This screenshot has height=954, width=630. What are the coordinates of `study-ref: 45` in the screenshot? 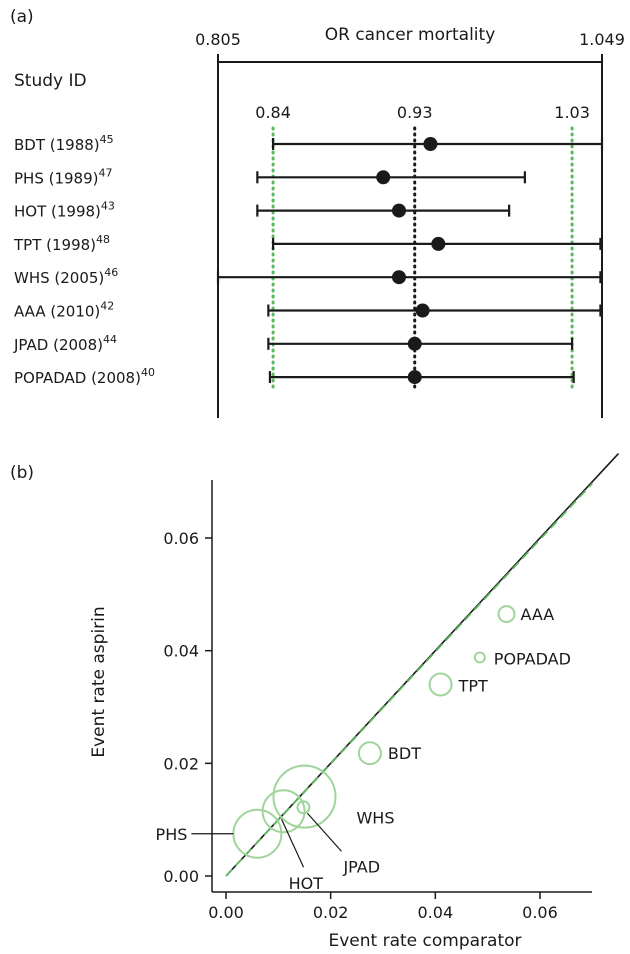 It's located at (107, 139).